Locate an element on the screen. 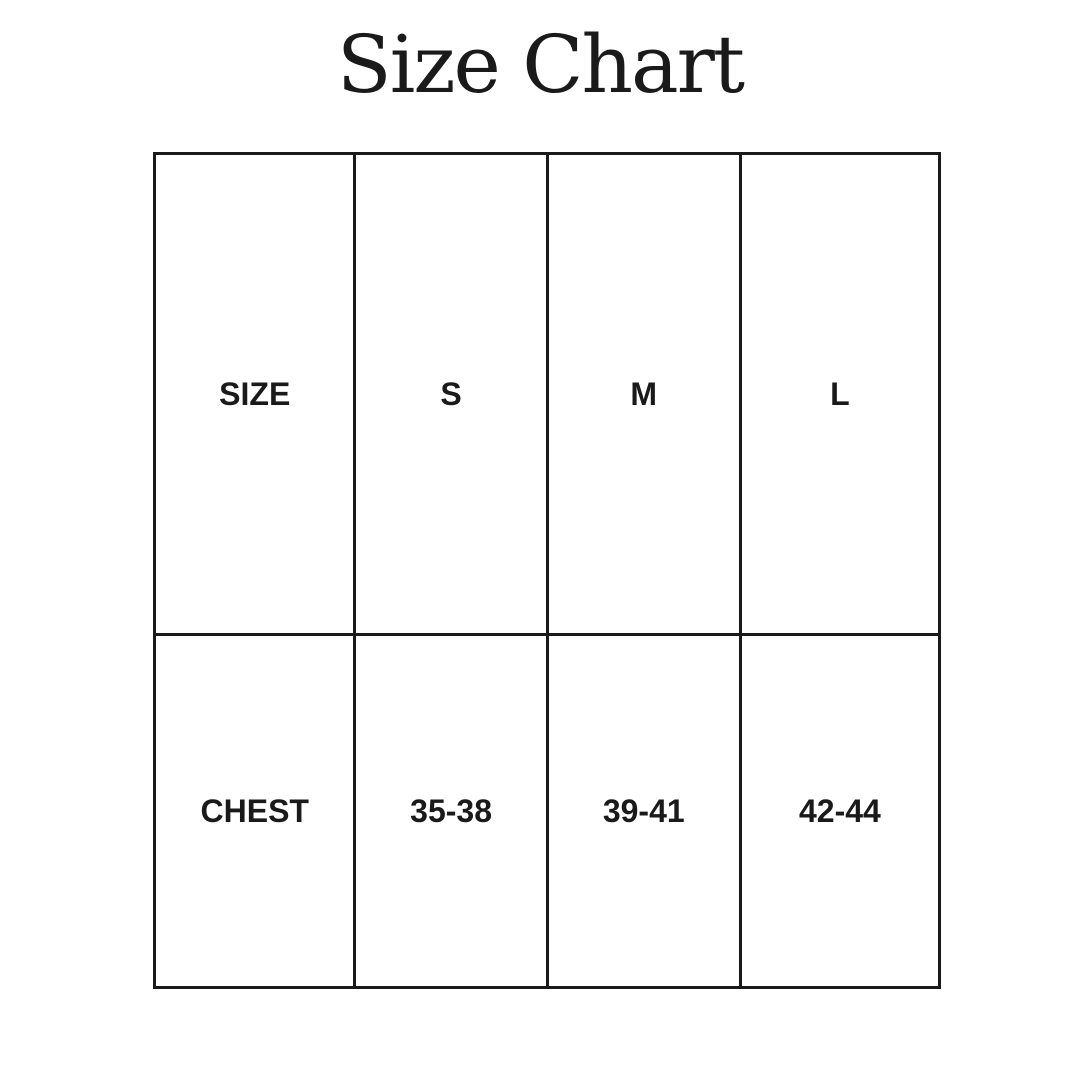  header-cell: S is located at coordinates (451, 394).